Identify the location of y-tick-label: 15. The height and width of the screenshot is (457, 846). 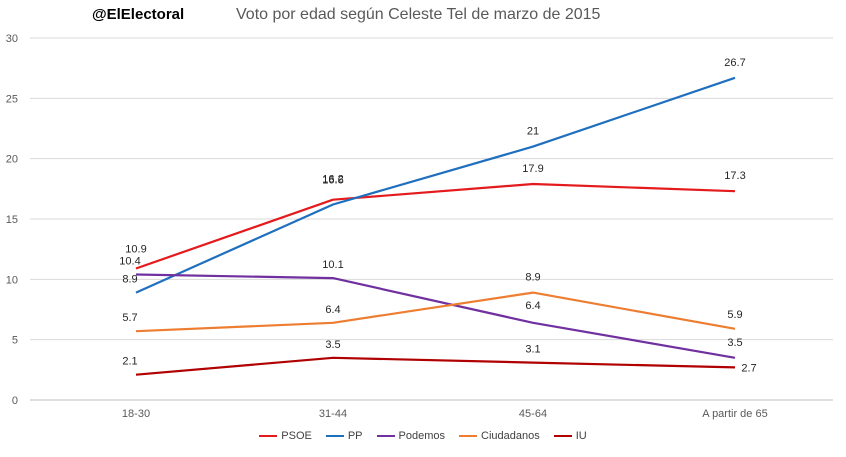
(12, 220).